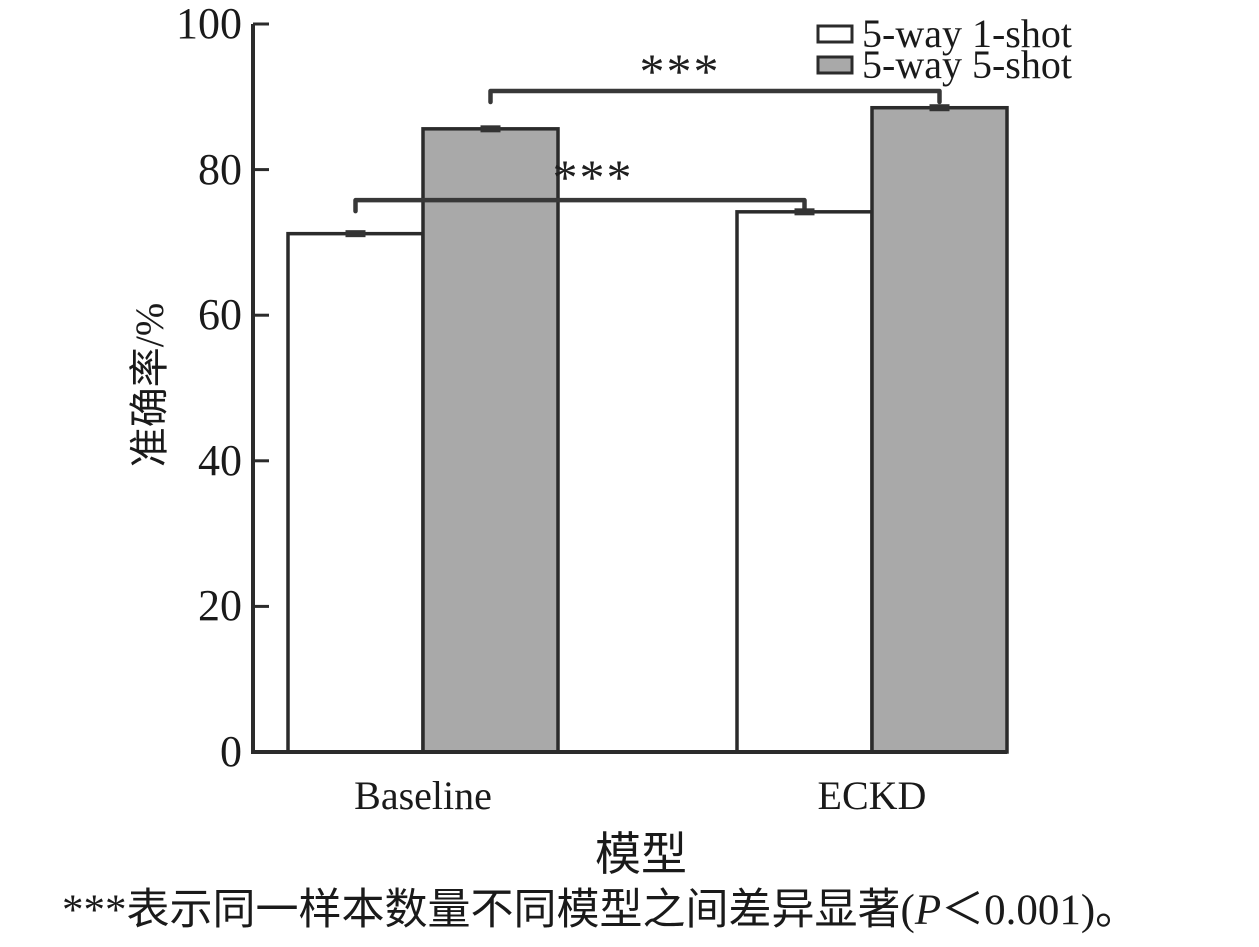  Describe the element at coordinates (593, 177) in the screenshot. I see `significance-stars-1shot: ***` at that location.